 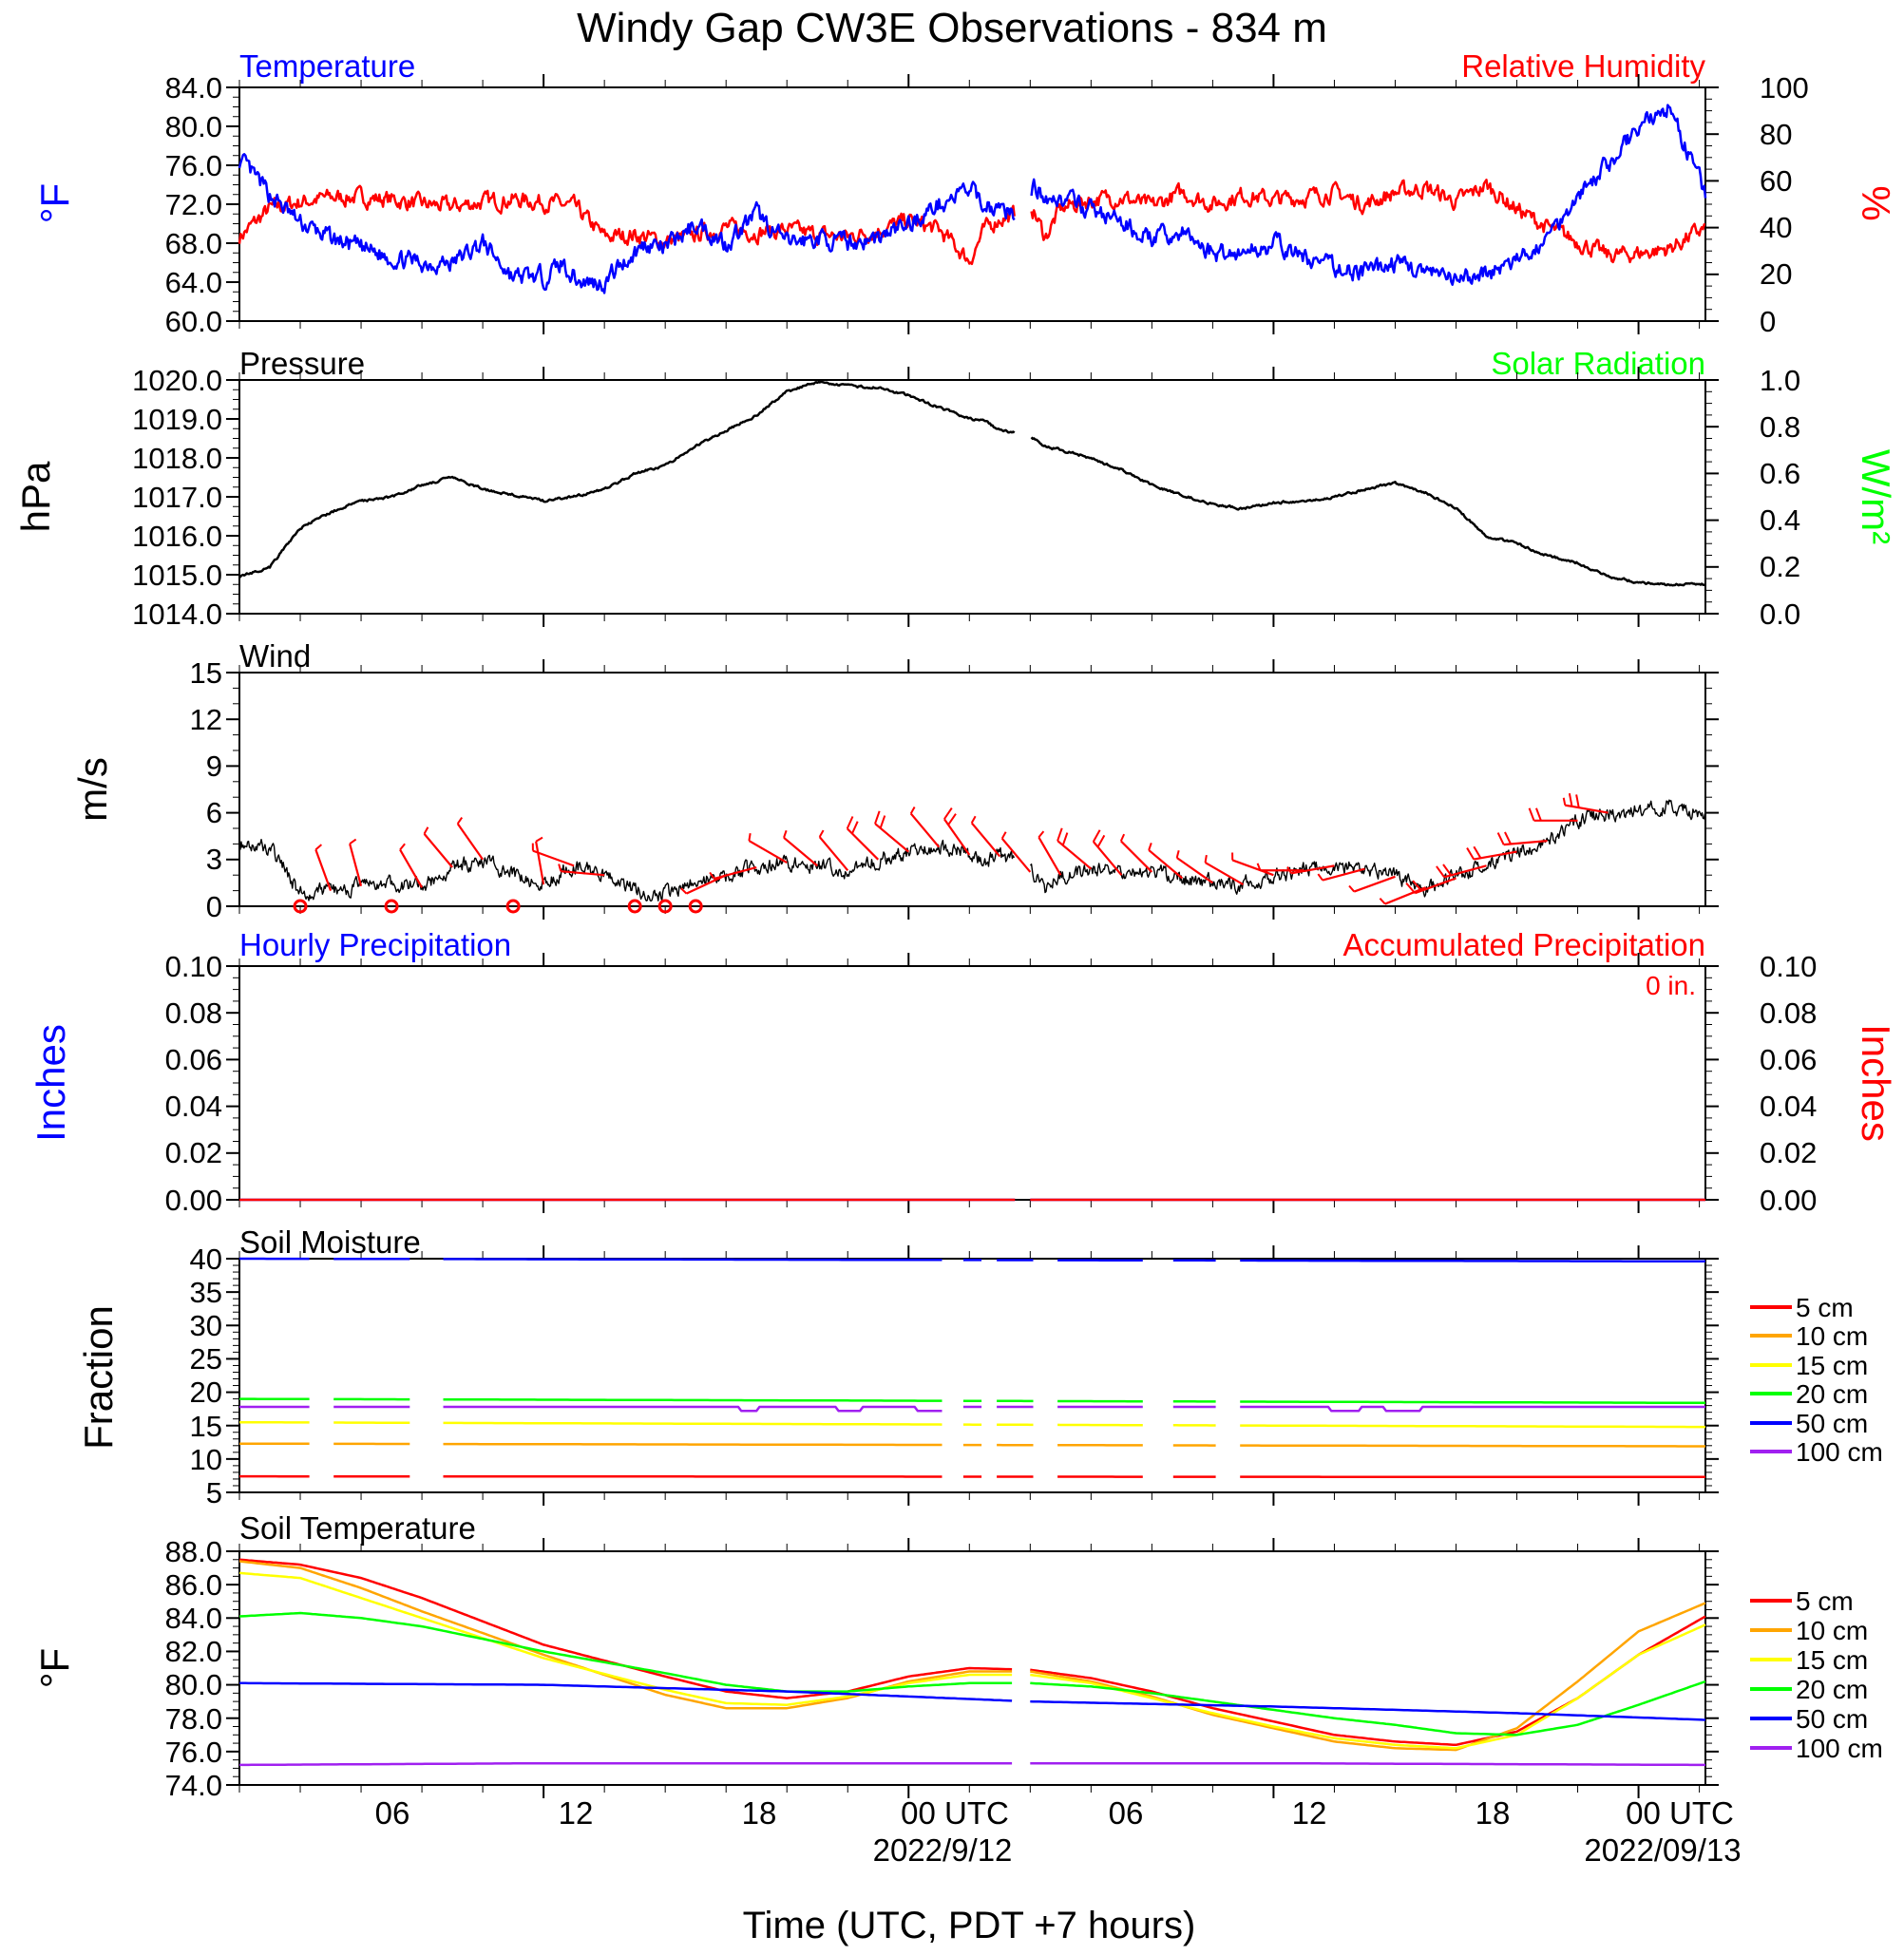 What do you see at coordinates (177, 536) in the screenshot?
I see `y-tick-label: 1016.0` at bounding box center [177, 536].